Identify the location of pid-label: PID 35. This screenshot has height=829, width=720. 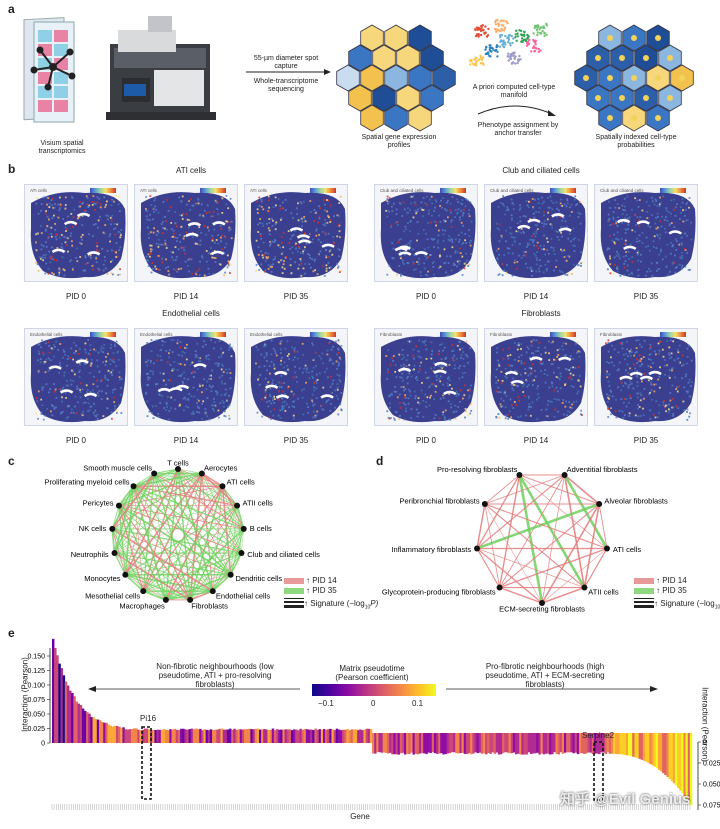
(296, 296).